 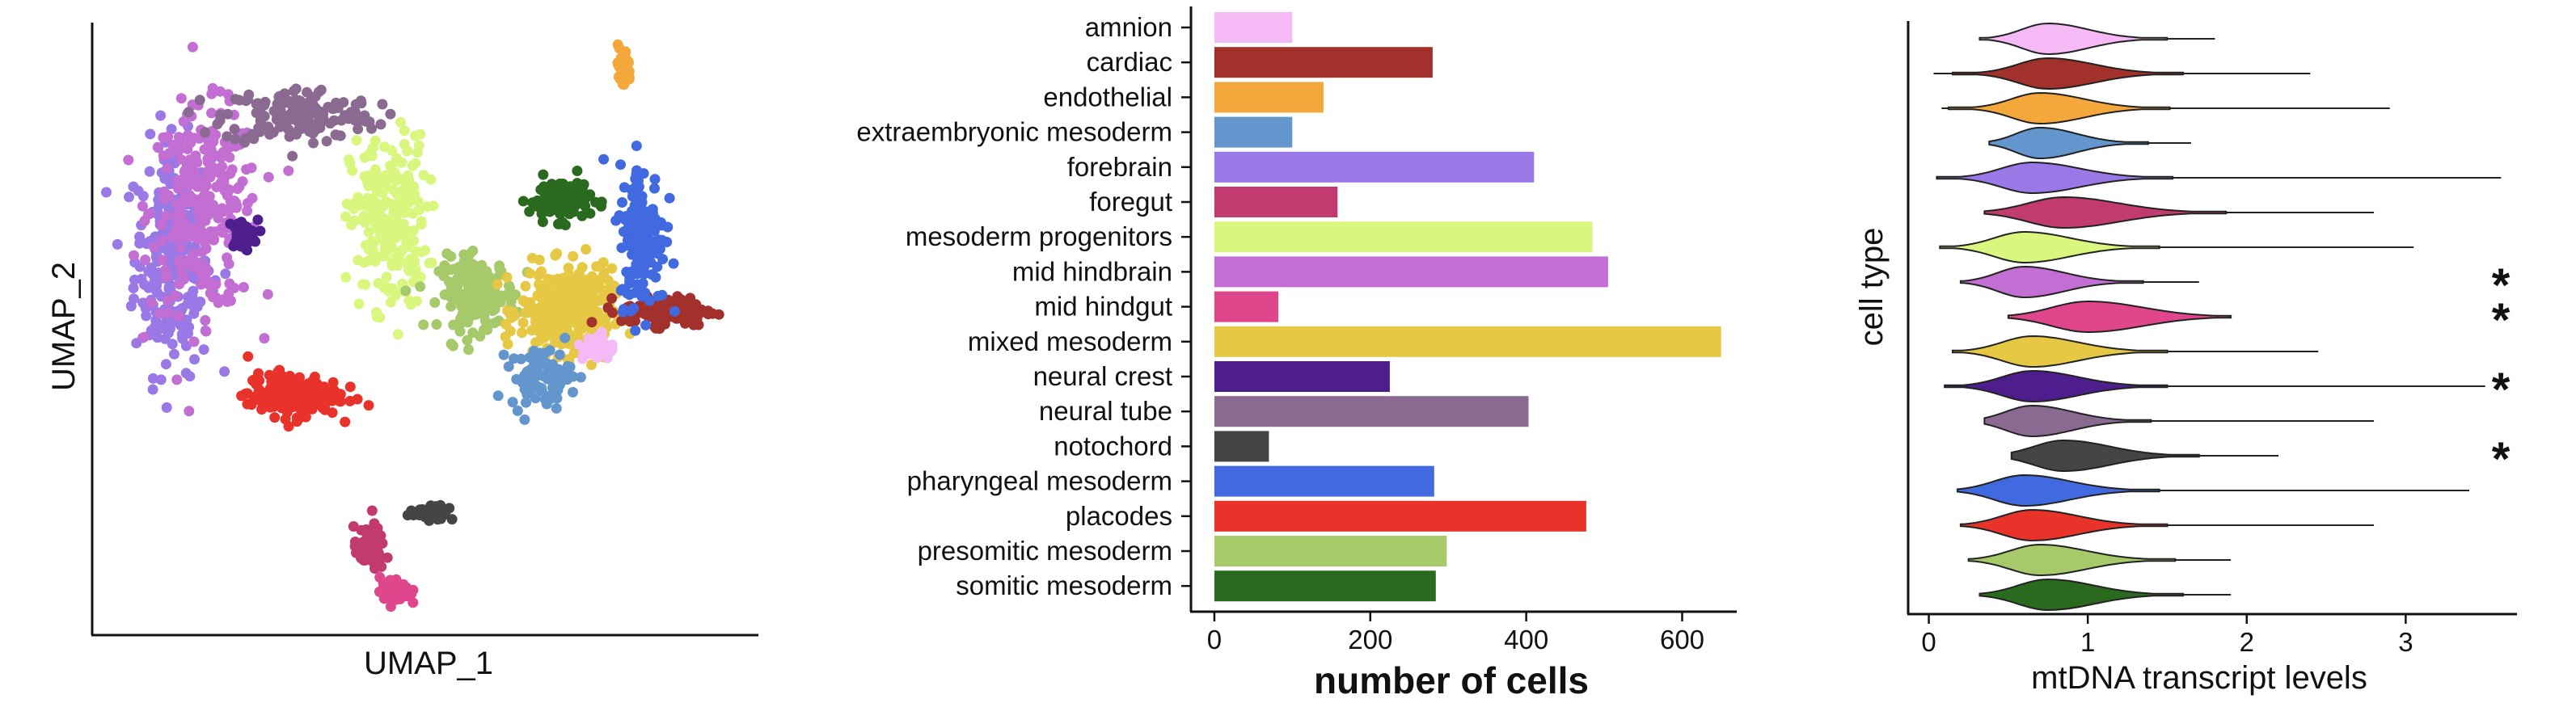 What do you see at coordinates (1325, 586) in the screenshot?
I see `bar-somitic-mesoderm` at bounding box center [1325, 586].